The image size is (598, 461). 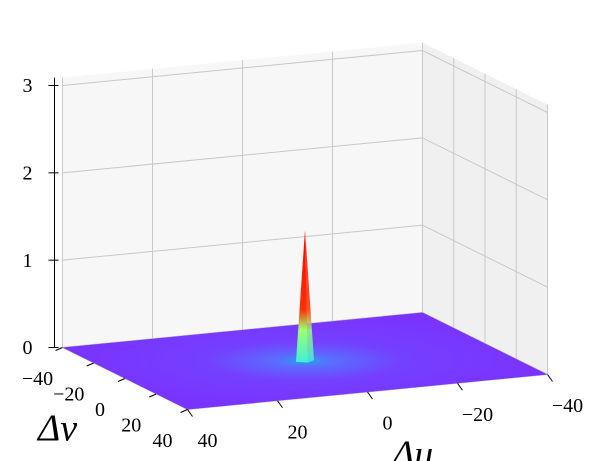 What do you see at coordinates (28, 173) in the screenshot?
I see `z-tick-label: 2` at bounding box center [28, 173].